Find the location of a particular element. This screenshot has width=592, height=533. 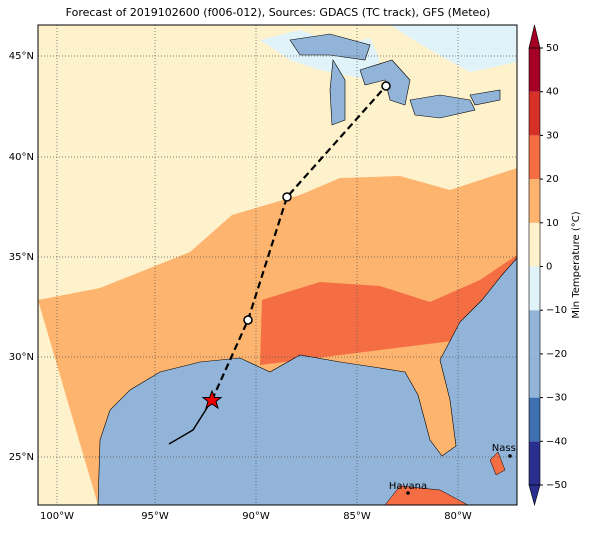

colorbar-tick-label: −30 is located at coordinates (556, 398).